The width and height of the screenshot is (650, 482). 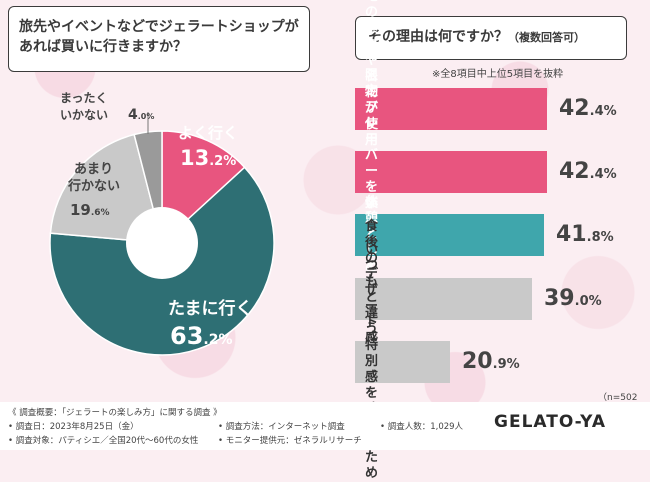 What do you see at coordinates (438, 37) in the screenshot?
I see `question2-main: その理由は何ですか？` at bounding box center [438, 37].